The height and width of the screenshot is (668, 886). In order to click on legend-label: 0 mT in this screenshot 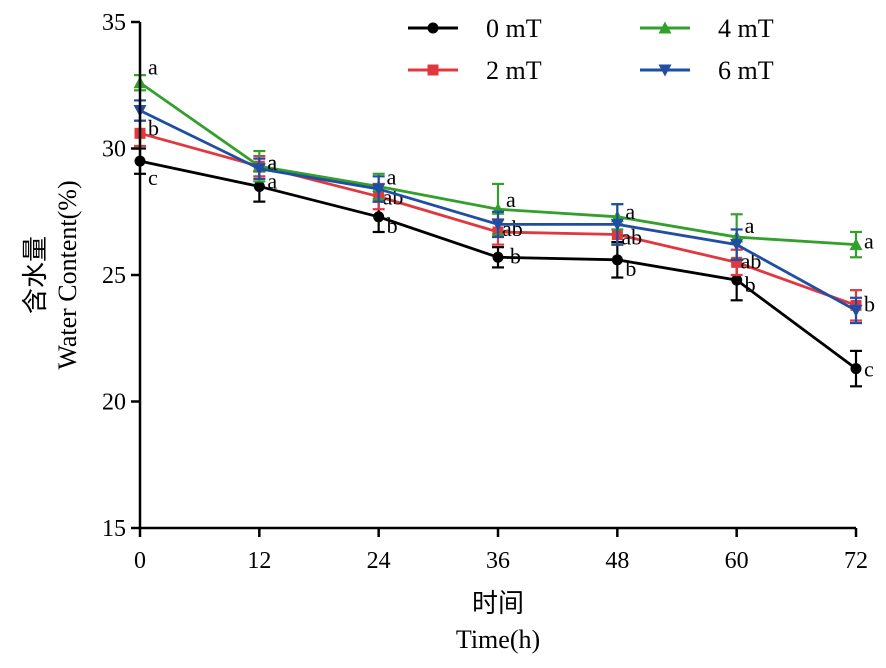, I will do `click(514, 28)`.